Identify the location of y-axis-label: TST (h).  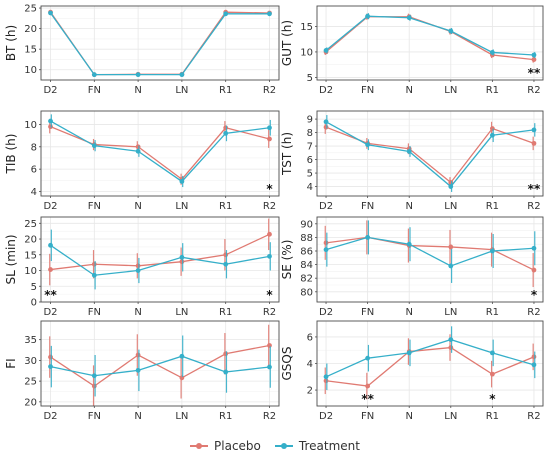
(287, 154).